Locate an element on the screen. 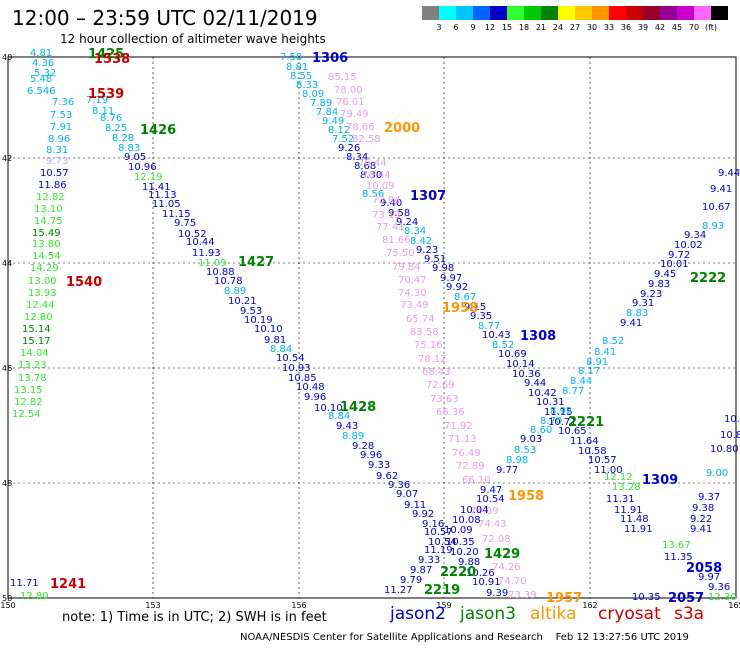 This screenshot has width=740, height=650. wave-height-value: 9.31 is located at coordinates (643, 303).